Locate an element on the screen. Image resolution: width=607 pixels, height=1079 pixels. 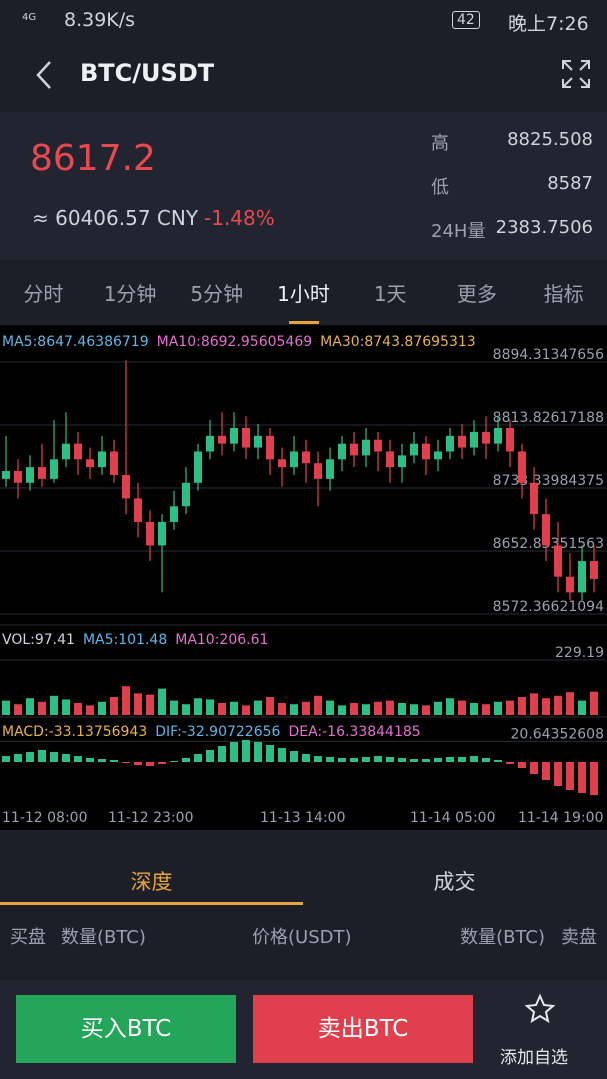
stat-value: 8825.508 is located at coordinates (550, 139).